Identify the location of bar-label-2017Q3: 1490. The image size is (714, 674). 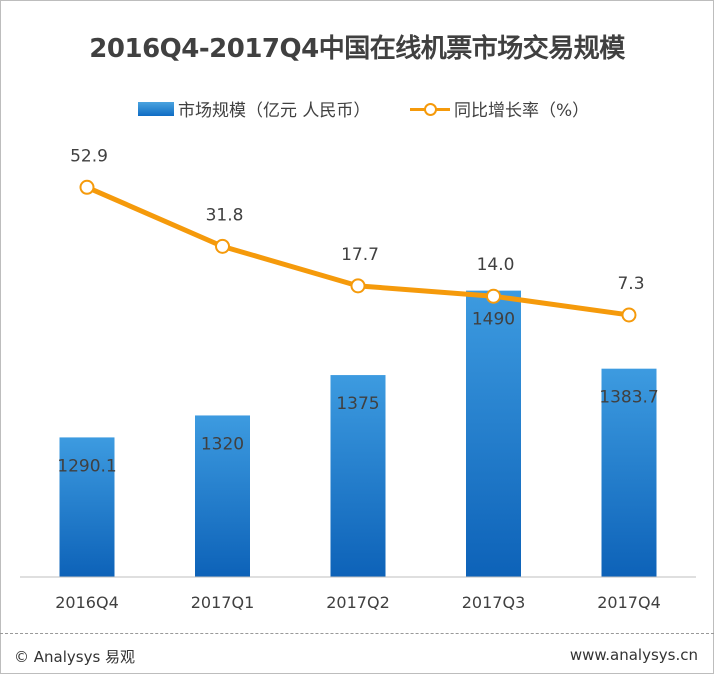
(493, 320).